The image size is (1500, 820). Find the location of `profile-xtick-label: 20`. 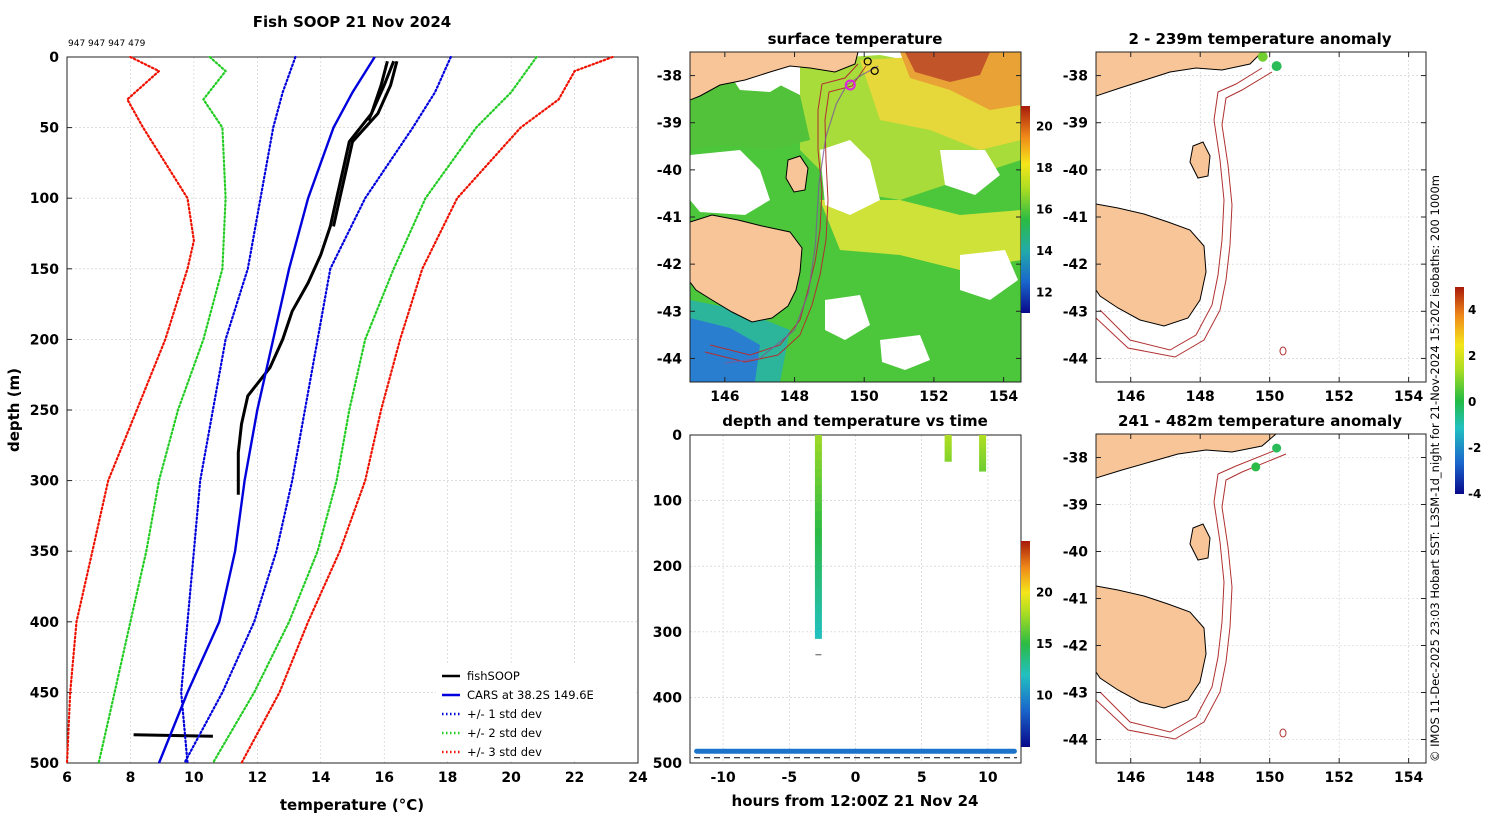

profile-xtick-label: 20 is located at coordinates (511, 778).